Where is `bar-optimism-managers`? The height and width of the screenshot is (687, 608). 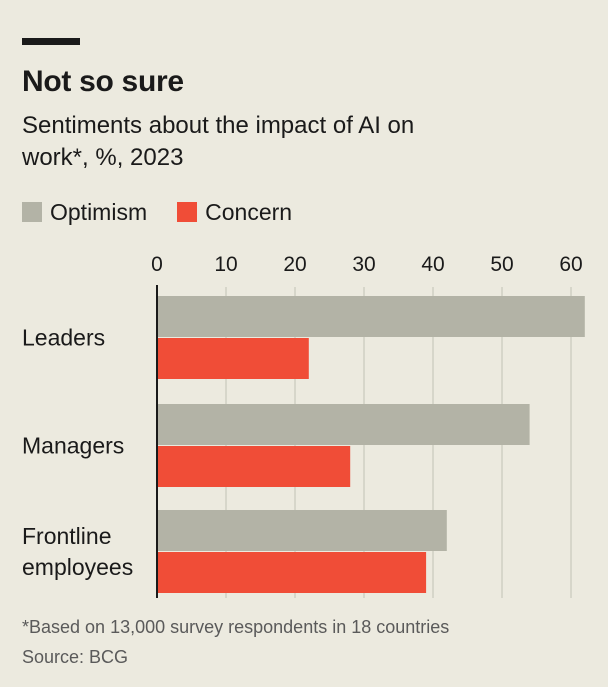
bar-optimism-managers is located at coordinates (343, 424).